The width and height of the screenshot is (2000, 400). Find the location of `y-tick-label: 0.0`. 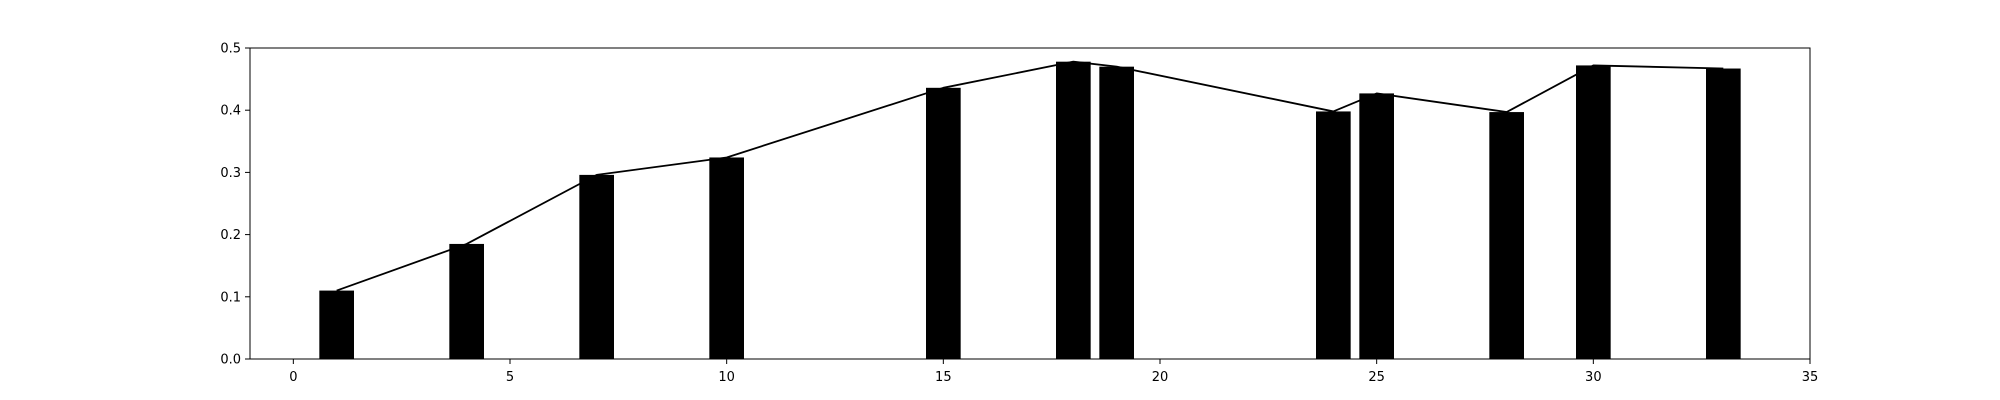

y-tick-label: 0.0 is located at coordinates (230, 360).